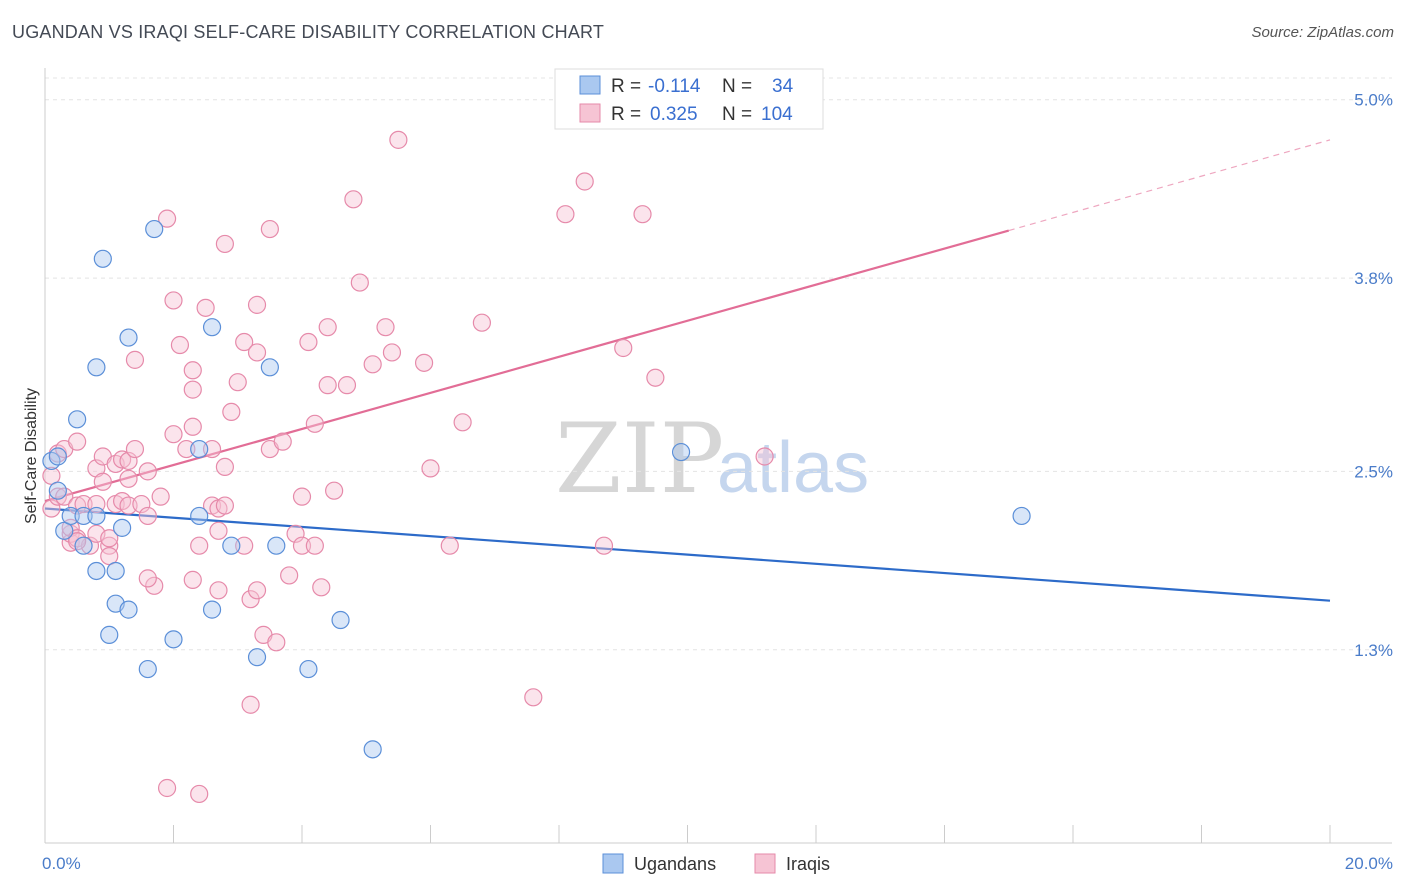 The image size is (1406, 892). I want to click on legend-swatch-ugandans, so click(590, 85).